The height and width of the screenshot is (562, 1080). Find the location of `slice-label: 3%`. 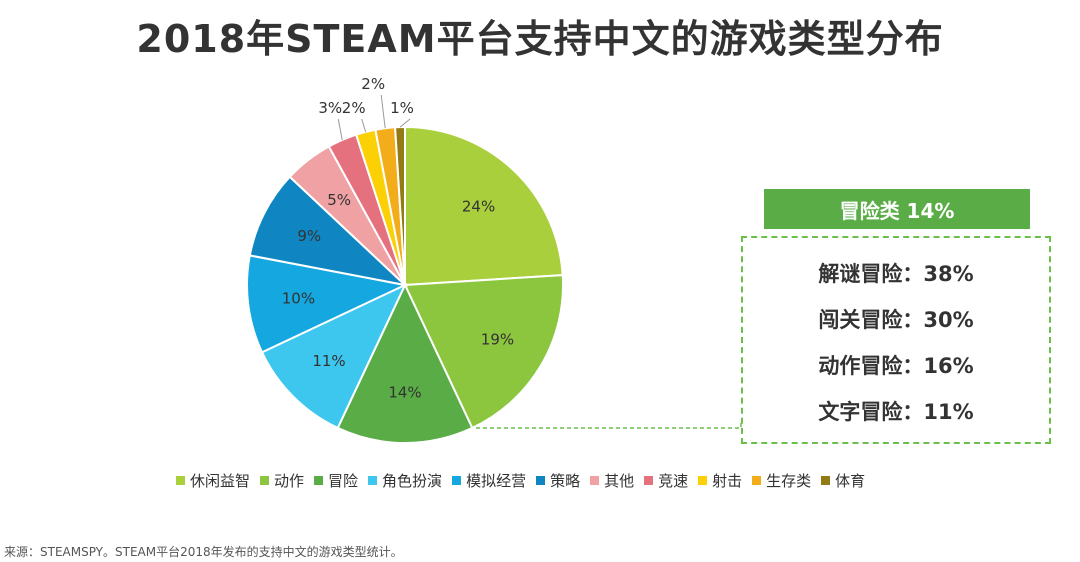

slice-label: 3% is located at coordinates (330, 108).